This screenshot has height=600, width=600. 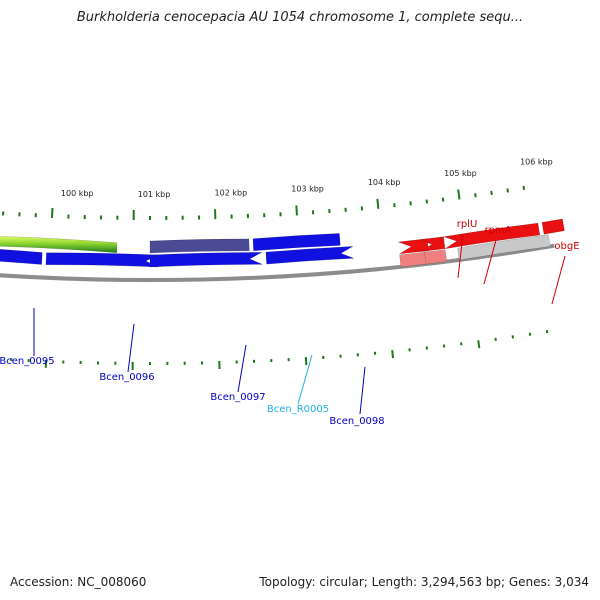 What do you see at coordinates (536, 162) in the screenshot?
I see `tick-label: 106 kbp` at bounding box center [536, 162].